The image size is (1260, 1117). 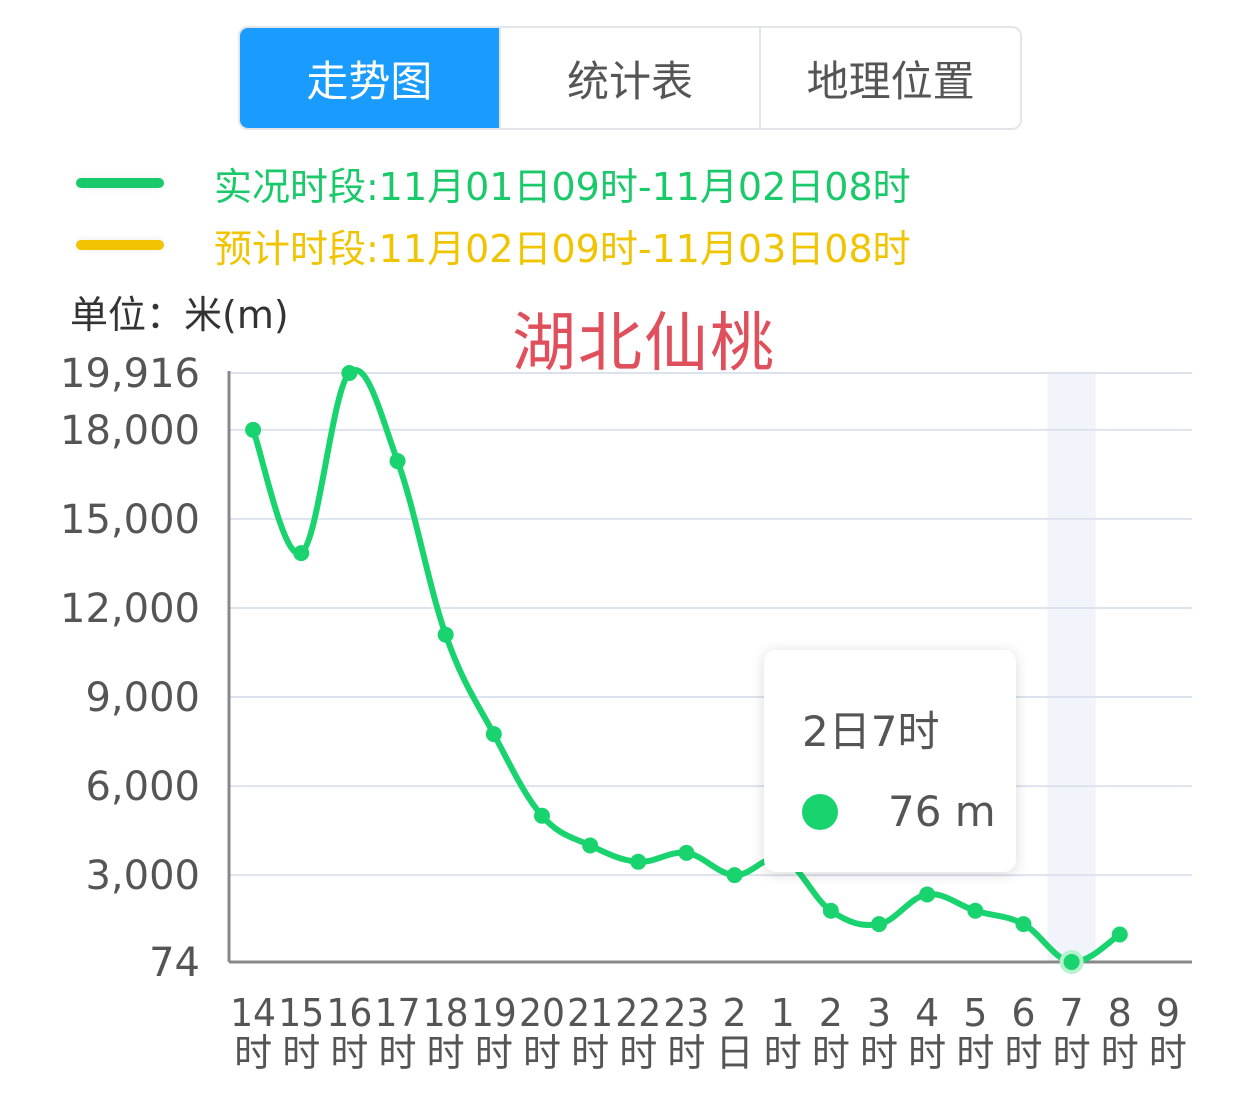 What do you see at coordinates (942, 811) in the screenshot?
I see `tooltip-value: 76 m` at bounding box center [942, 811].